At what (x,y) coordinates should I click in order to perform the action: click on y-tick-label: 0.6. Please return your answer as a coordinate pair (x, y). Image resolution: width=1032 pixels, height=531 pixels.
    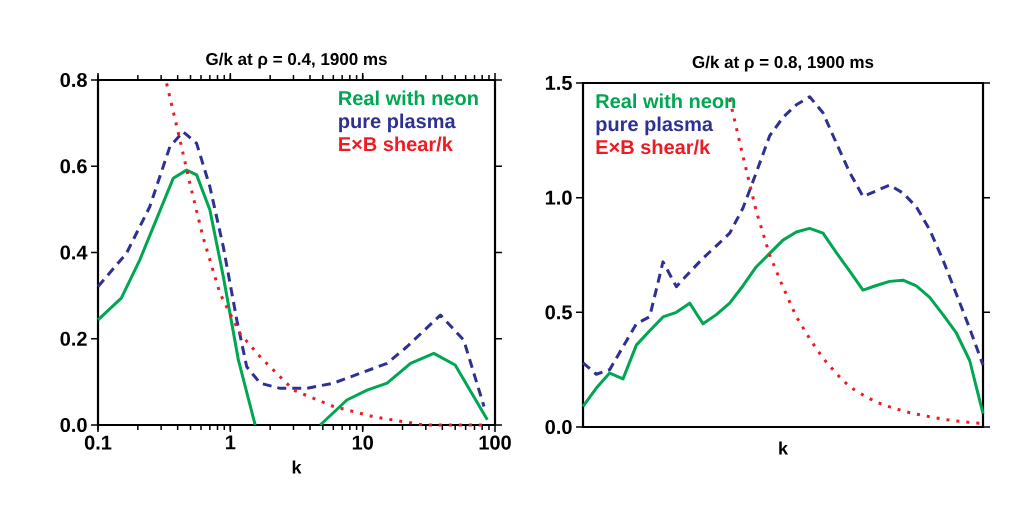
    Looking at the image, I should click on (73, 166).